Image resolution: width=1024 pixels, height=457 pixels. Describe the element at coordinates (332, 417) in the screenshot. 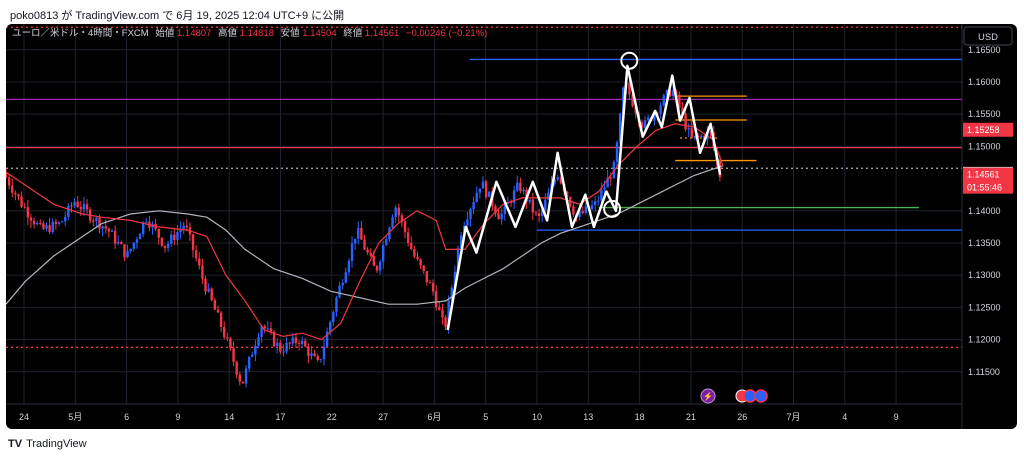

I see `time-tick-label: 22` at that location.